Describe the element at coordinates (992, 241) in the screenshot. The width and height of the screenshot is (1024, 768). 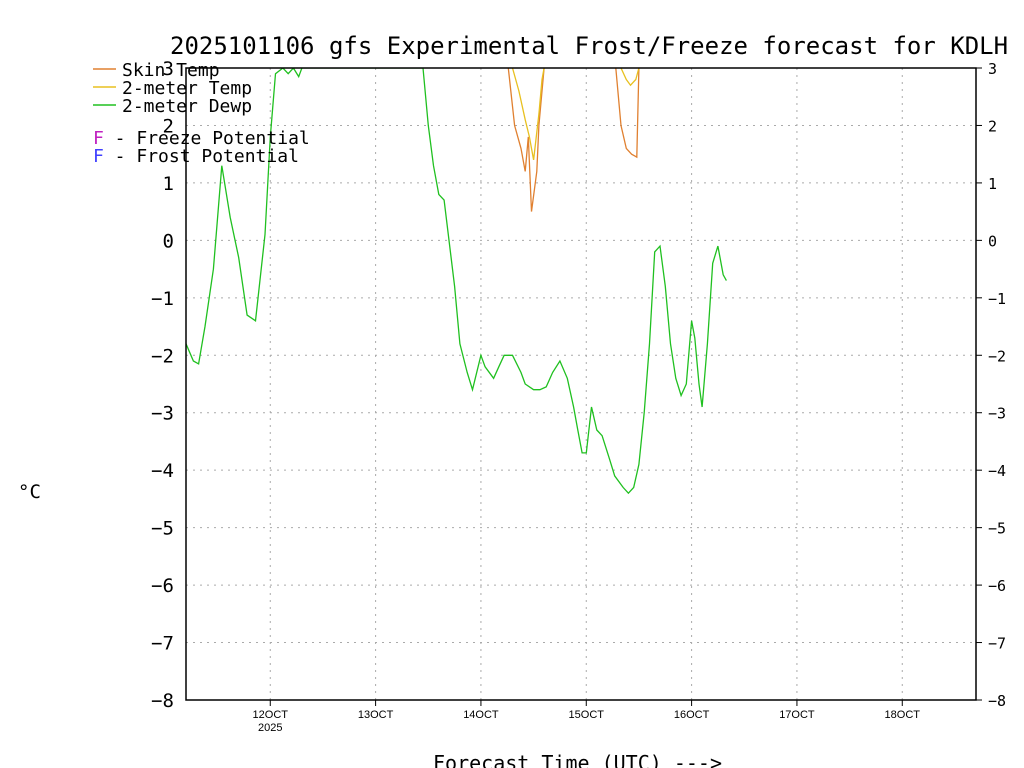
I see `y-tick-label-right: 0` at that location.